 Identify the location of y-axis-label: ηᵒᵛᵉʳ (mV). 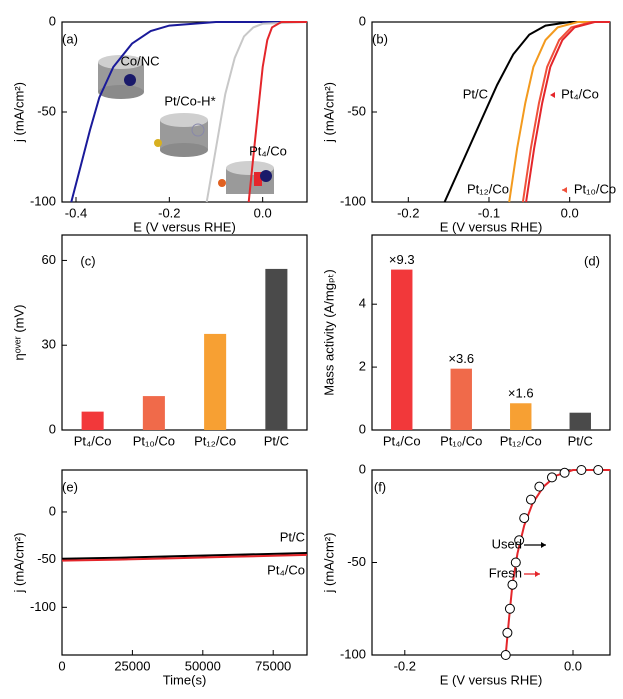
(18, 332).